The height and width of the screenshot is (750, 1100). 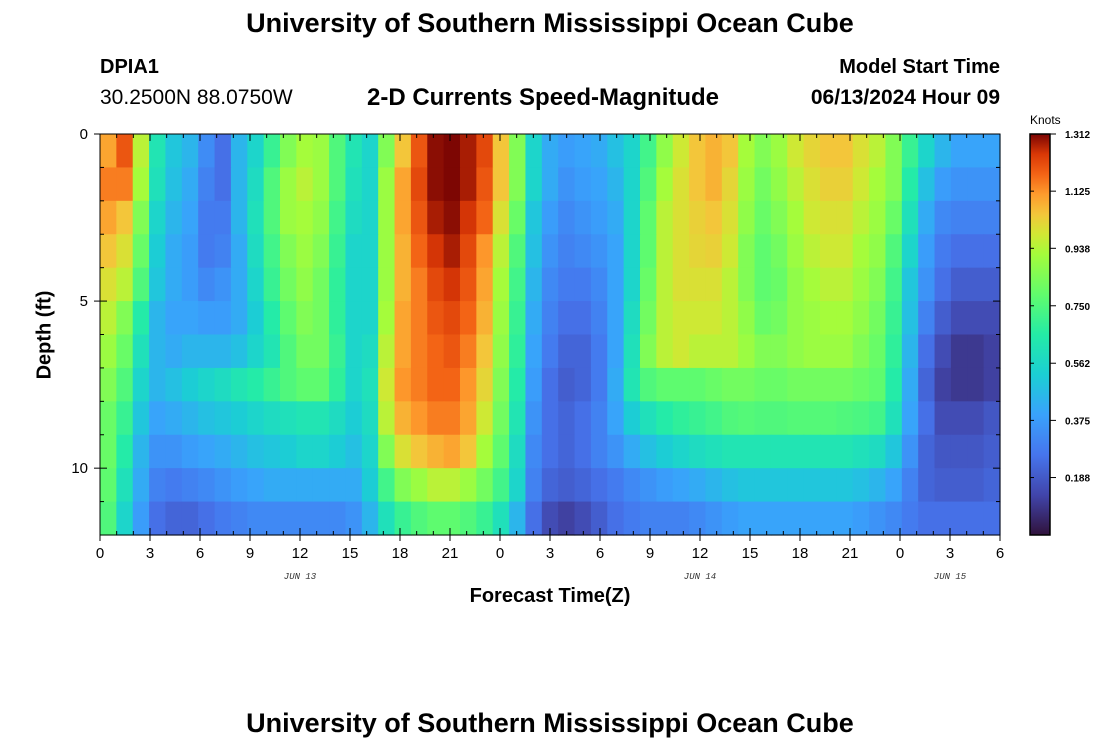 I want to click on x-tick-label: 15, so click(x=350, y=553).